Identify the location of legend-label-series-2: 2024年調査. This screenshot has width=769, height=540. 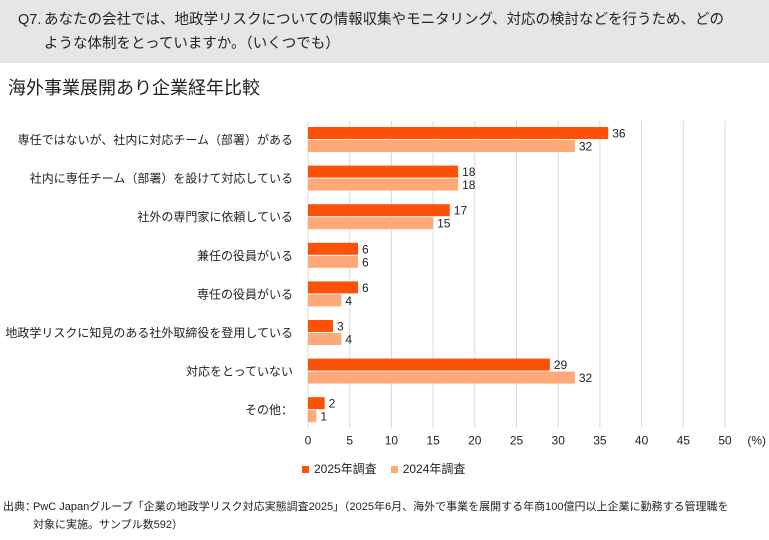
(434, 469).